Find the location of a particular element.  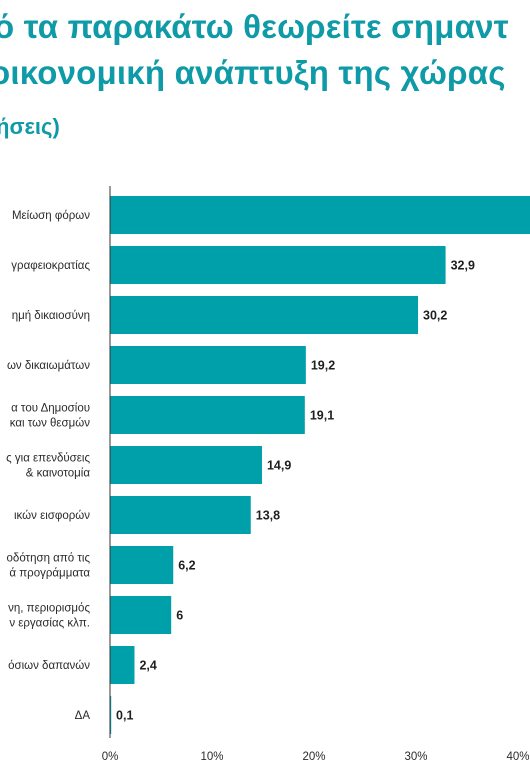

x-tick-label: 0% is located at coordinates (110, 757).